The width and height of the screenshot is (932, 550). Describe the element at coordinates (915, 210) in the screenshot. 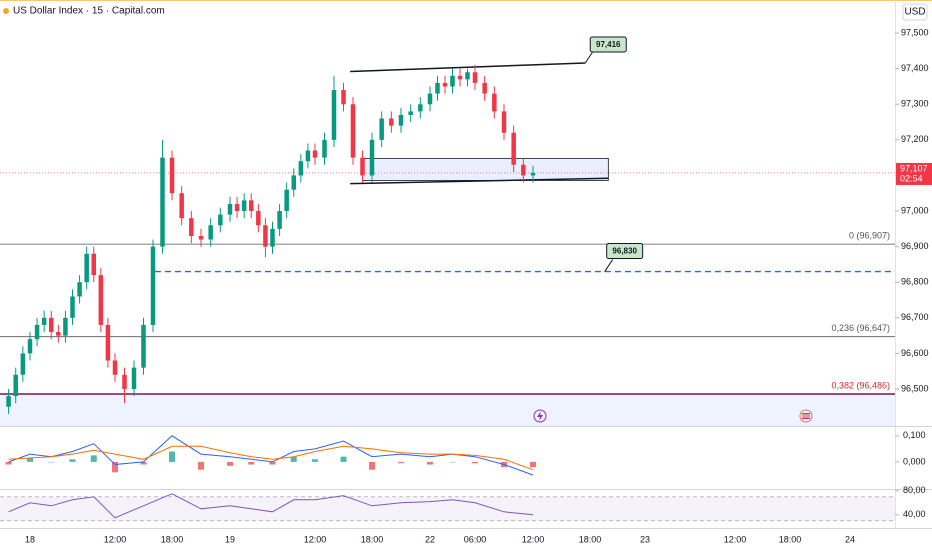

I see `y-tick-label: 97,000` at that location.